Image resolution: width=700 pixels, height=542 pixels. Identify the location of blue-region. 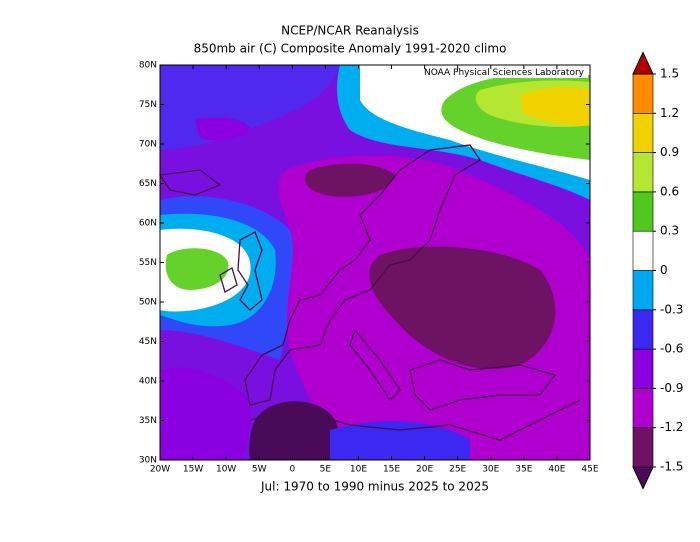
(400, 440).